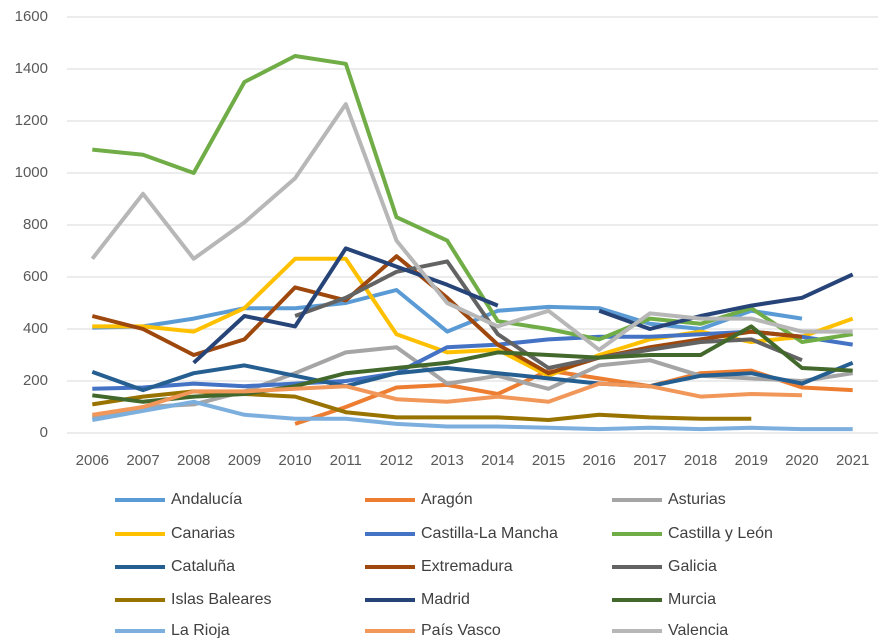 The image size is (885, 643). What do you see at coordinates (720, 533) in the screenshot?
I see `legend-label: Castilla y León` at bounding box center [720, 533].